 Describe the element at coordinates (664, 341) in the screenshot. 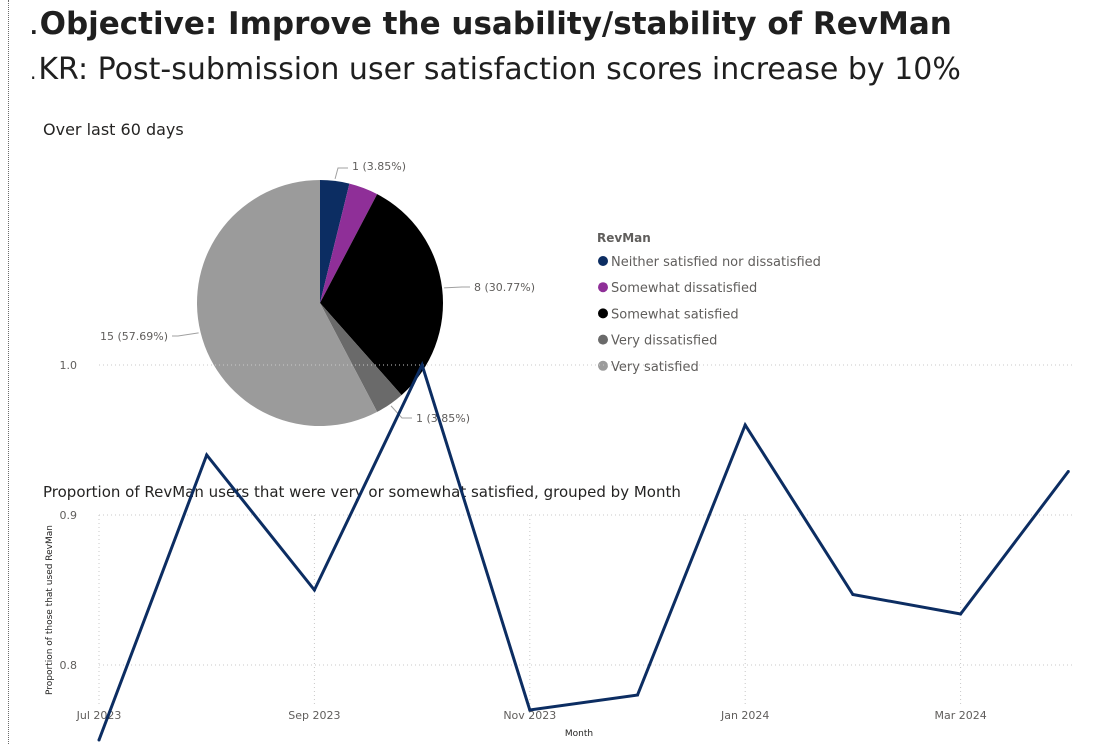

I see `legend-label-very-dissatisfied: Very dissatisfied` at that location.